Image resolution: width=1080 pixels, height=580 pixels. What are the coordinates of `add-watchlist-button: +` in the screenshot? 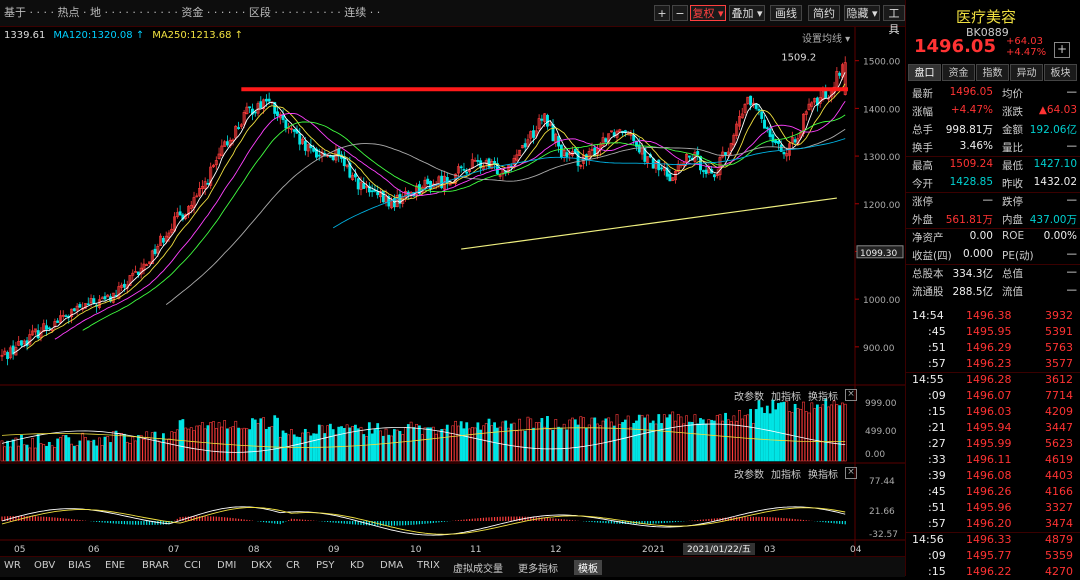 It's located at (1062, 50).